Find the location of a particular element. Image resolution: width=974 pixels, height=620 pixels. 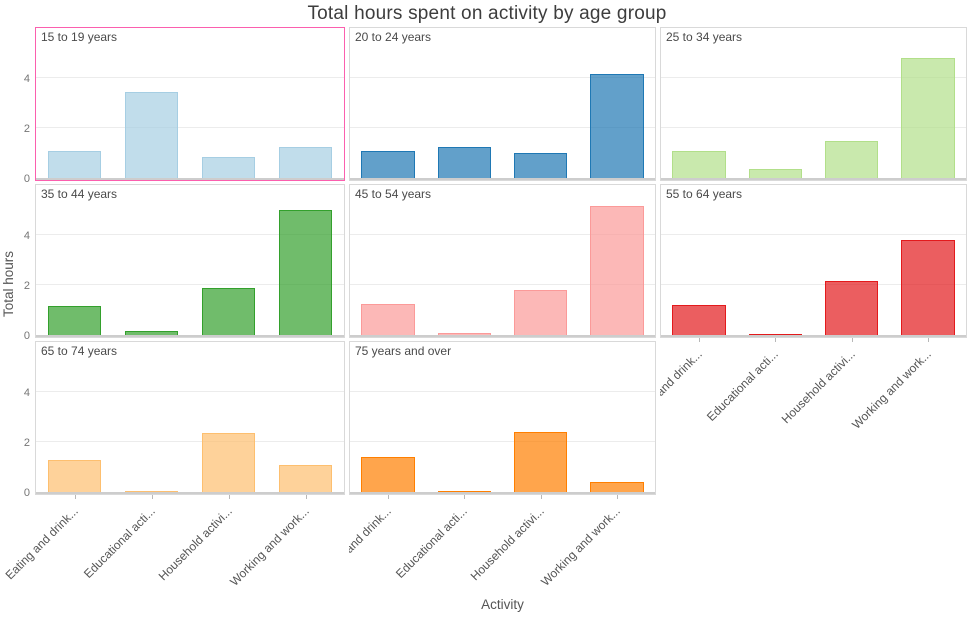

facet-panel: 45 to 54 years is located at coordinates (502, 261).